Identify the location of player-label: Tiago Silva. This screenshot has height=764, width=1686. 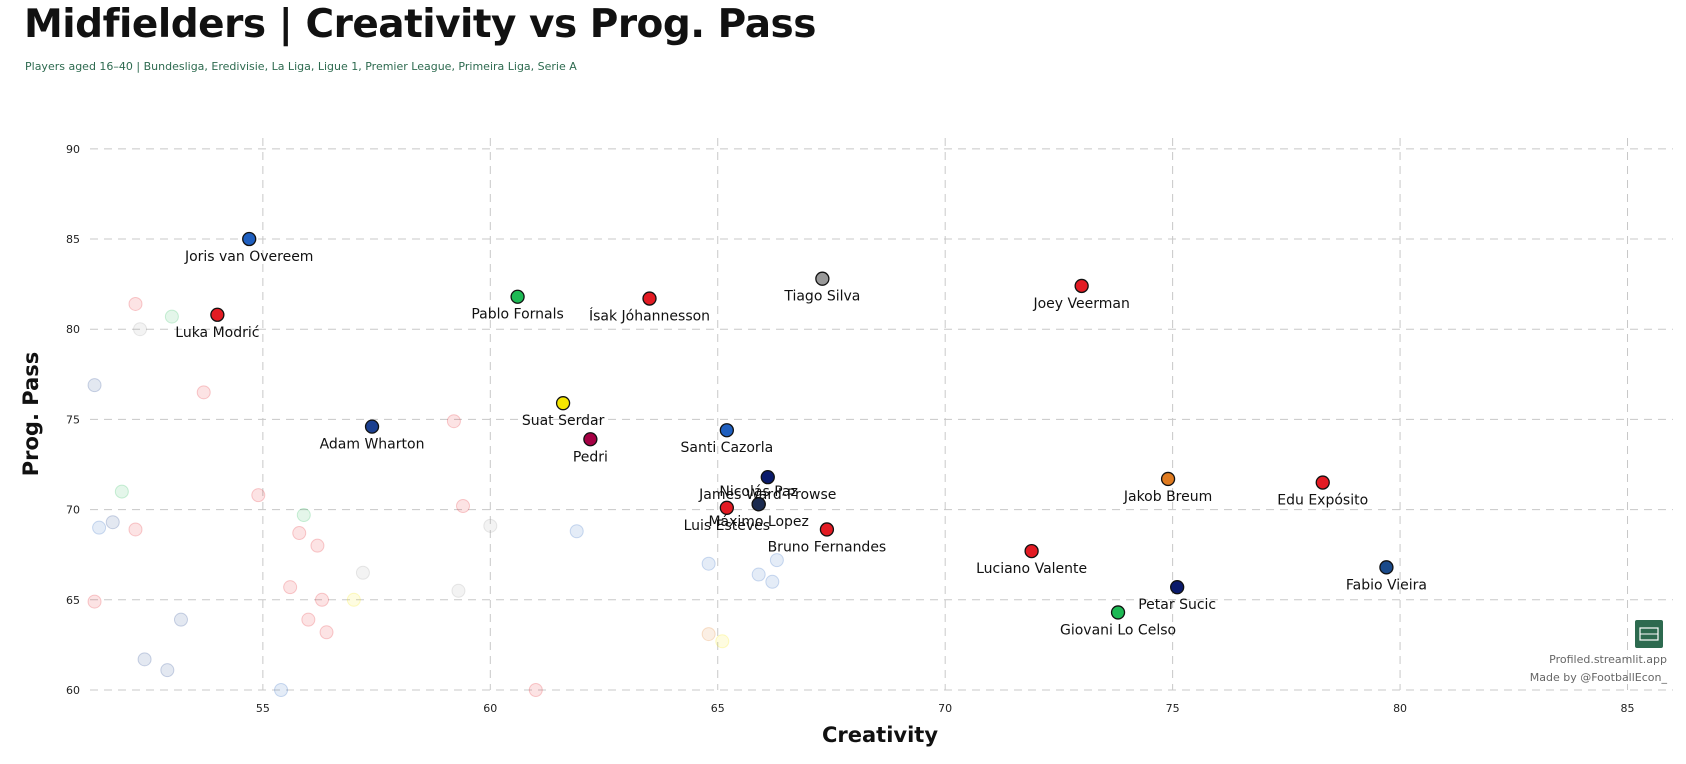
(821, 297).